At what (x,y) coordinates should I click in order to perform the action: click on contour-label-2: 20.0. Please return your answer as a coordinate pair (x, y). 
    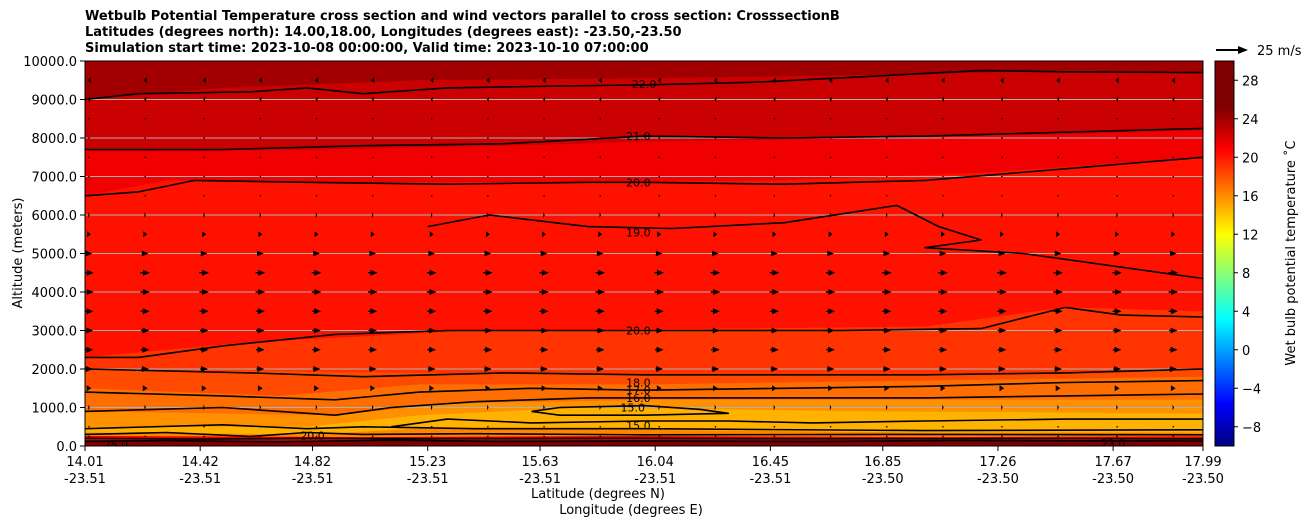
    Looking at the image, I should click on (638, 182).